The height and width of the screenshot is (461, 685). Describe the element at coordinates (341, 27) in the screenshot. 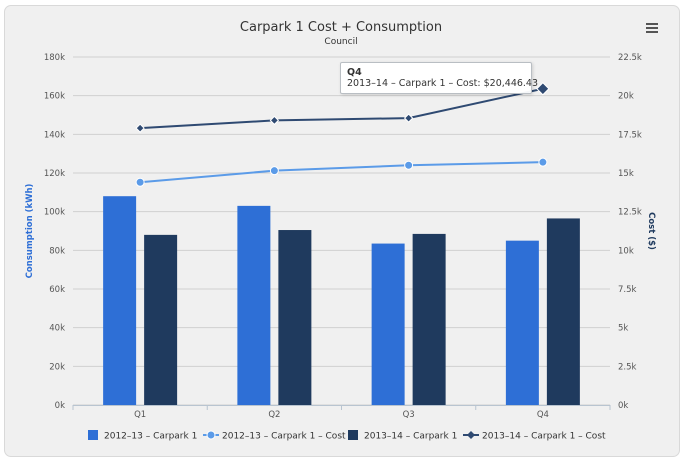

I see `chart-title: Carpark 1 Cost + Consumption` at that location.